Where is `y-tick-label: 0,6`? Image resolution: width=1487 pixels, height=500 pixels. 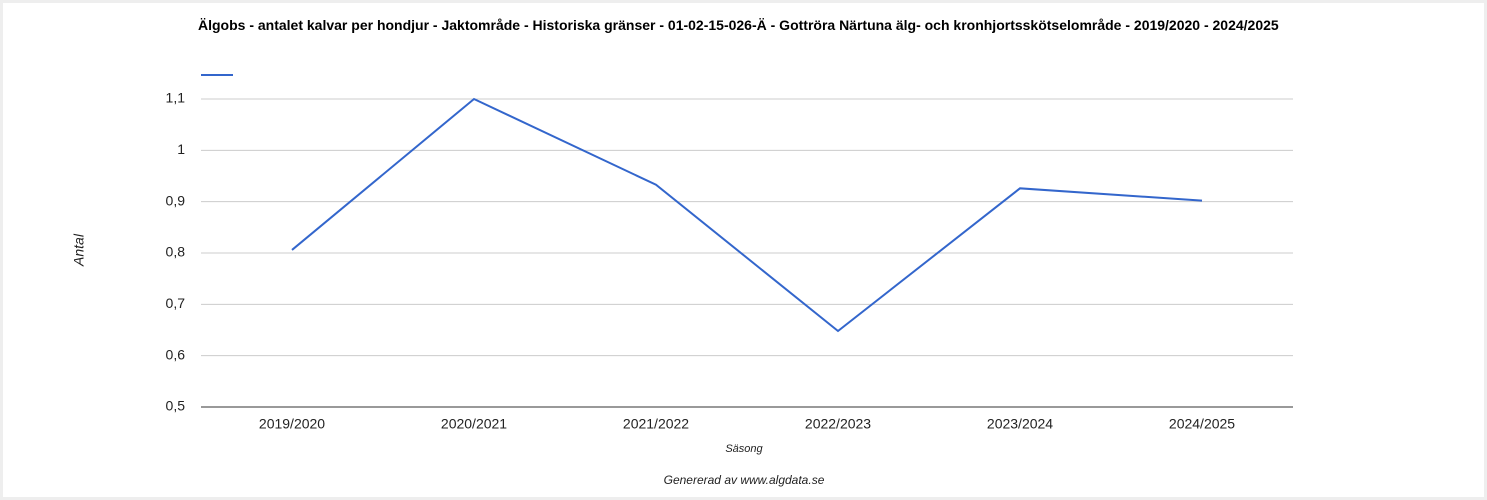
y-tick-label: 0,6 is located at coordinates (176, 354).